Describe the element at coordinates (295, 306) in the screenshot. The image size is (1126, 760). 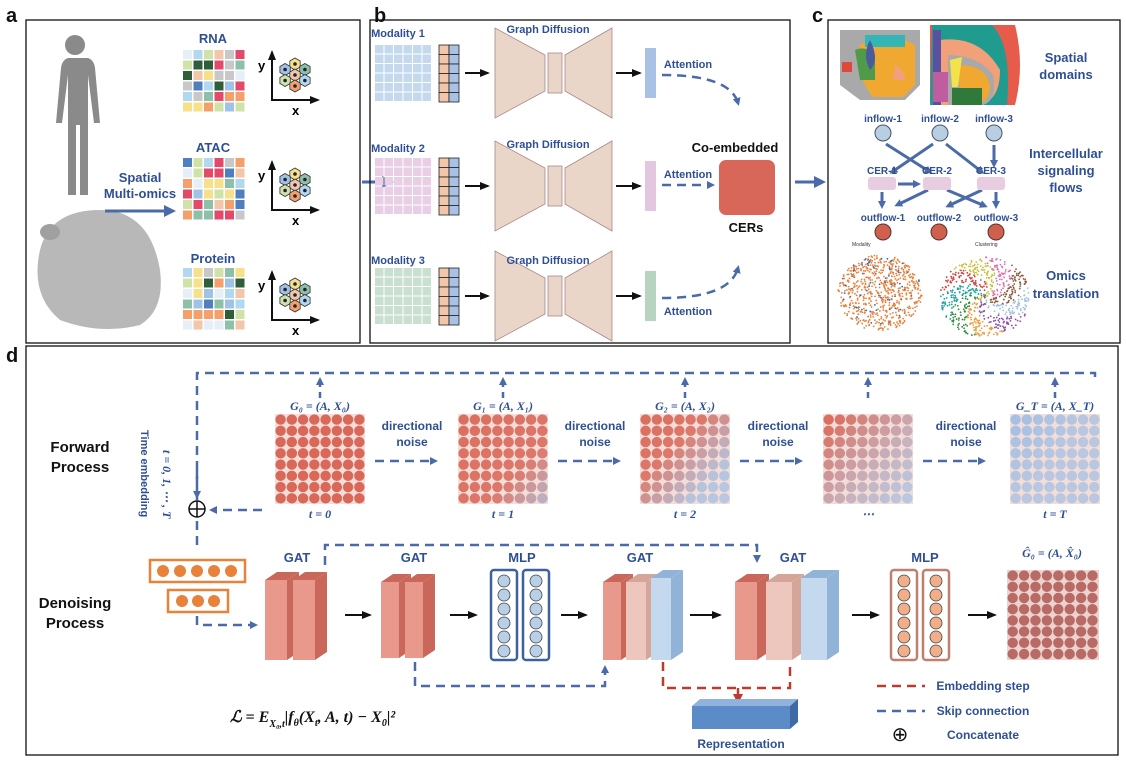
I see `spatial-spot` at that location.